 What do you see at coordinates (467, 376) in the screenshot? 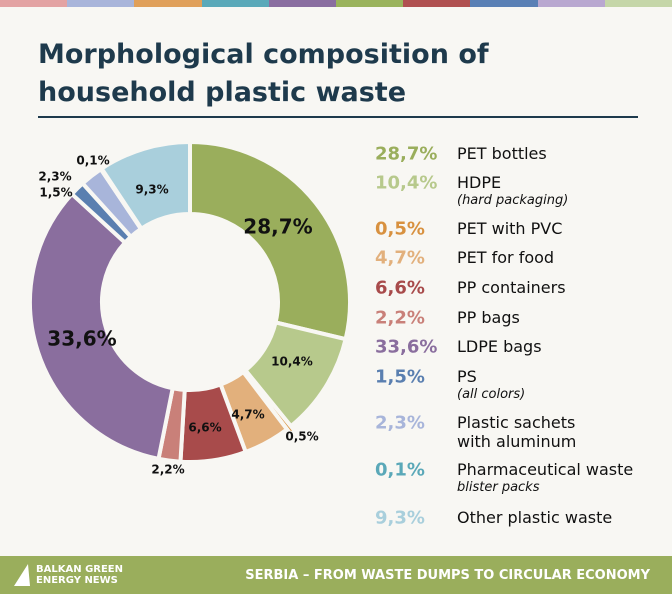
I see `legend-label: PS` at bounding box center [467, 376].